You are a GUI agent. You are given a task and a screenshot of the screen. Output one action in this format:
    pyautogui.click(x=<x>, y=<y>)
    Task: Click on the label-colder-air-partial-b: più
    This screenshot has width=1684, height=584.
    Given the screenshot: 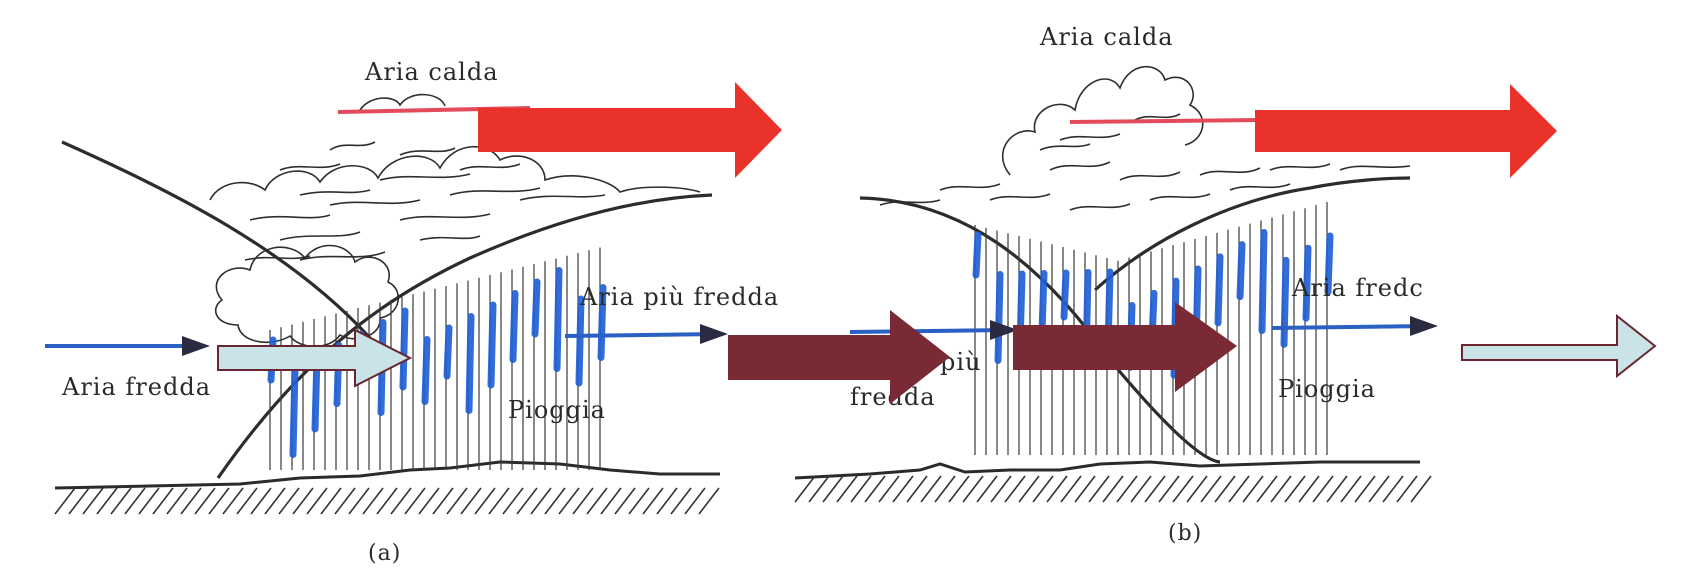 What is the action you would take?
    pyautogui.click(x=961, y=362)
    